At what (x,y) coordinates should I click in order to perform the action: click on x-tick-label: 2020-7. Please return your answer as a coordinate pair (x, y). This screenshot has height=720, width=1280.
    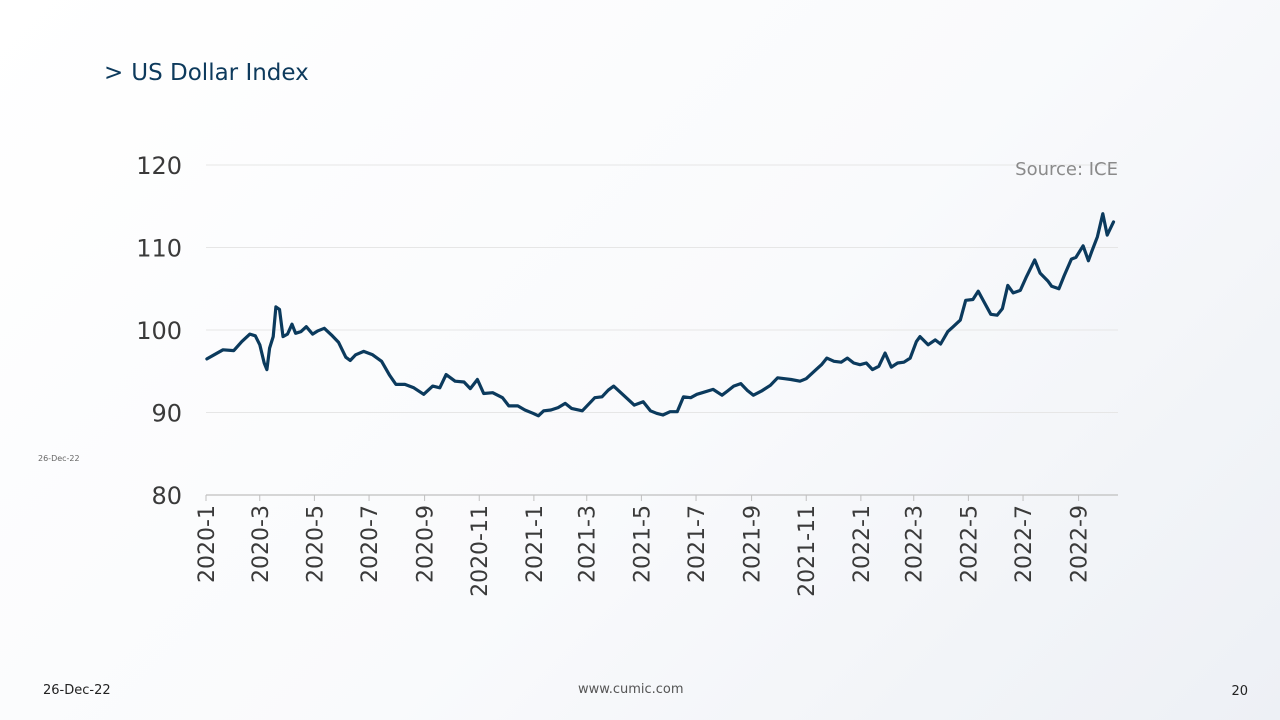
    Looking at the image, I should click on (370, 544).